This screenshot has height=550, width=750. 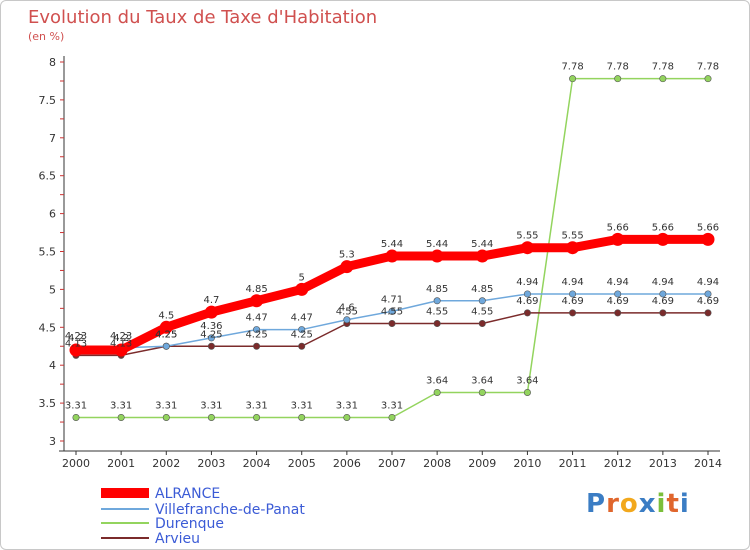 What do you see at coordinates (572, 67) in the screenshot?
I see `data-label: 7.78` at bounding box center [572, 67].